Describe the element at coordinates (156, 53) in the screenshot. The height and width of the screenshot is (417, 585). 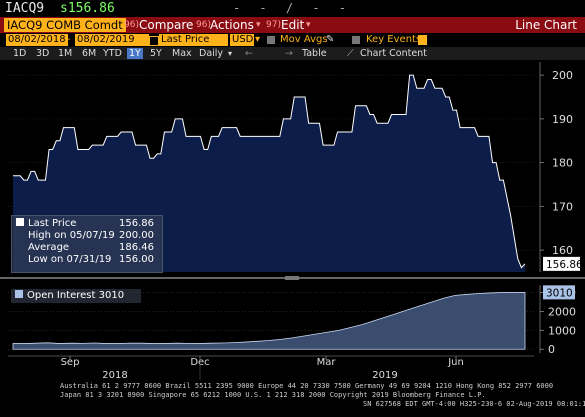
I see `period-5y: 5Y` at that location.